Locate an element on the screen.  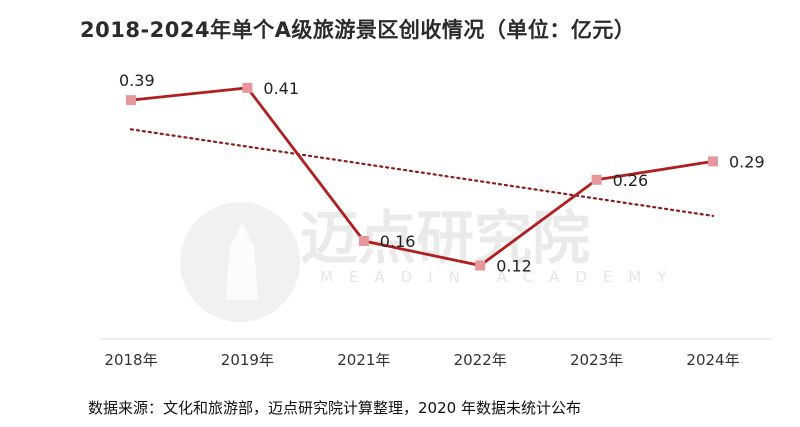
x-tick-1: 2019年 is located at coordinates (247, 360).